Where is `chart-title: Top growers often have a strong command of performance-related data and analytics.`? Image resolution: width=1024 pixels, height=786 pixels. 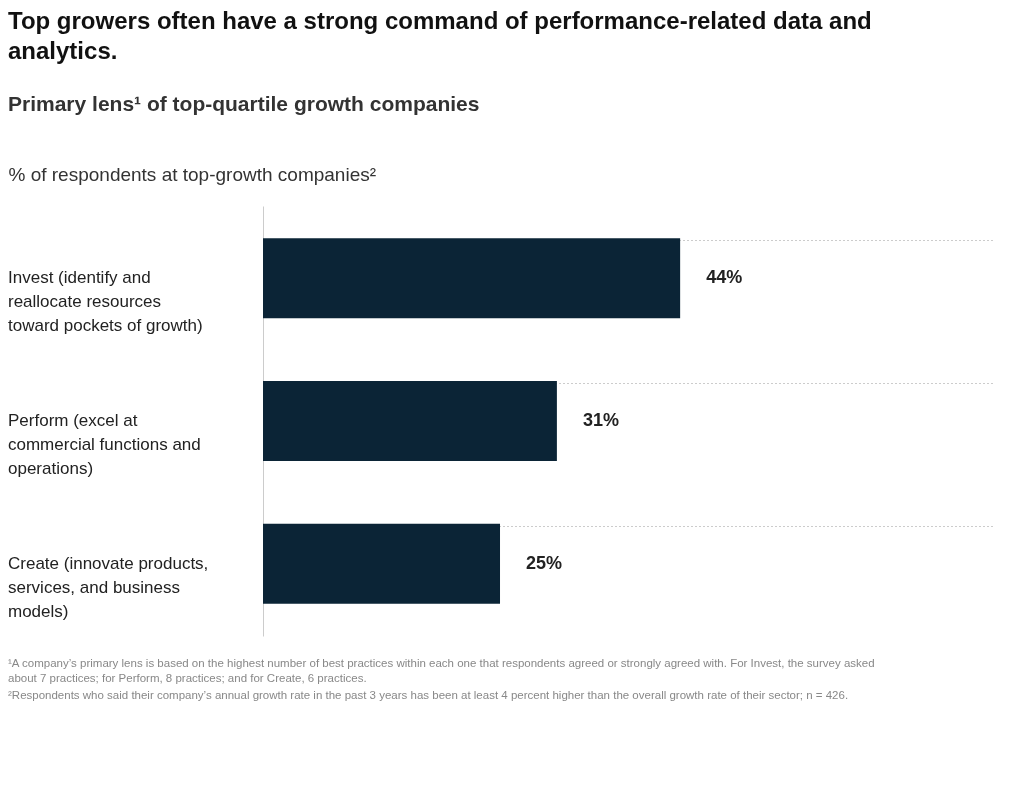
chart-title: Top growers often have a strong command of performance-related data and analytics. is located at coordinates (440, 35).